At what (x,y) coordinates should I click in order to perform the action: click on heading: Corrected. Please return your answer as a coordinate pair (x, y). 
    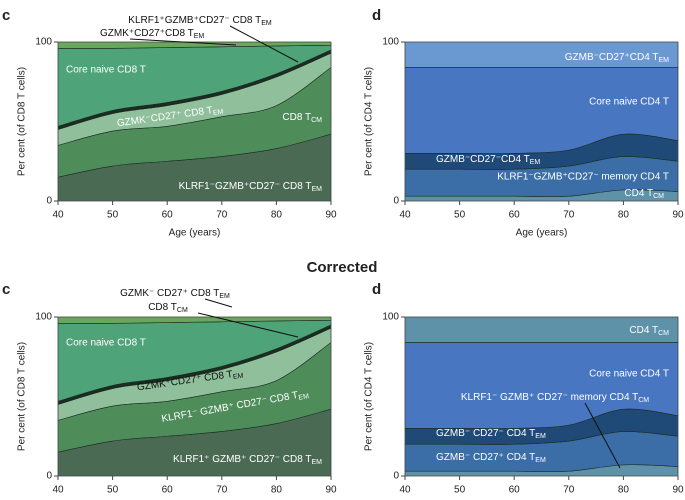
    Looking at the image, I should click on (342, 267).